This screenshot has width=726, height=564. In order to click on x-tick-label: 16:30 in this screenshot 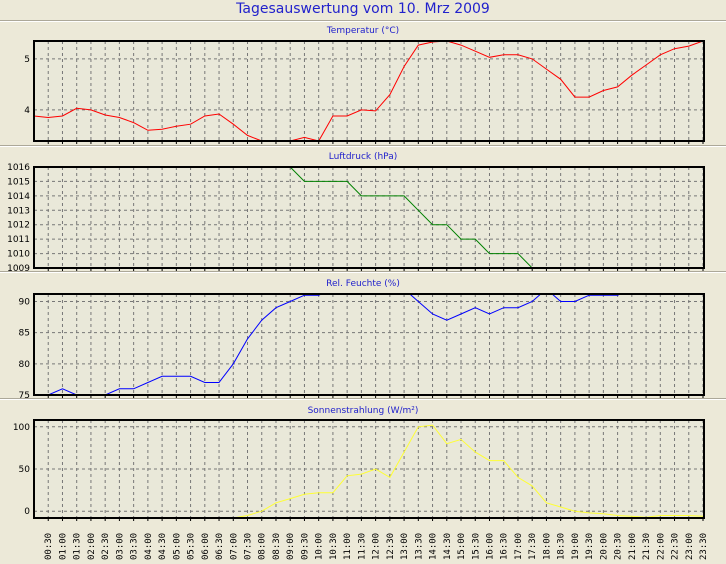, I will do `click(505, 546)`.